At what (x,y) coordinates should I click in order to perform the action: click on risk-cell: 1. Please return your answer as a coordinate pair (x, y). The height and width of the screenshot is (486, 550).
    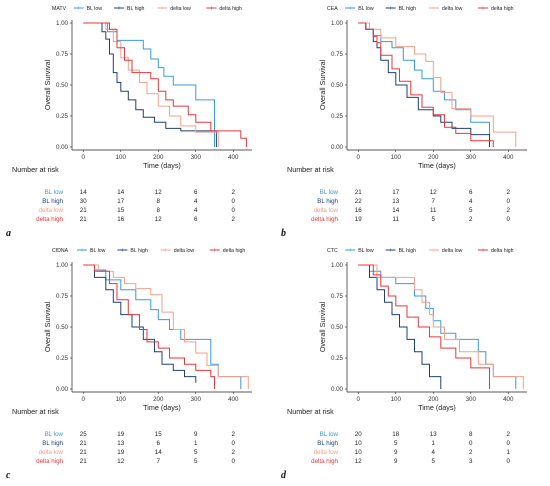
    Looking at the image, I should click on (509, 452).